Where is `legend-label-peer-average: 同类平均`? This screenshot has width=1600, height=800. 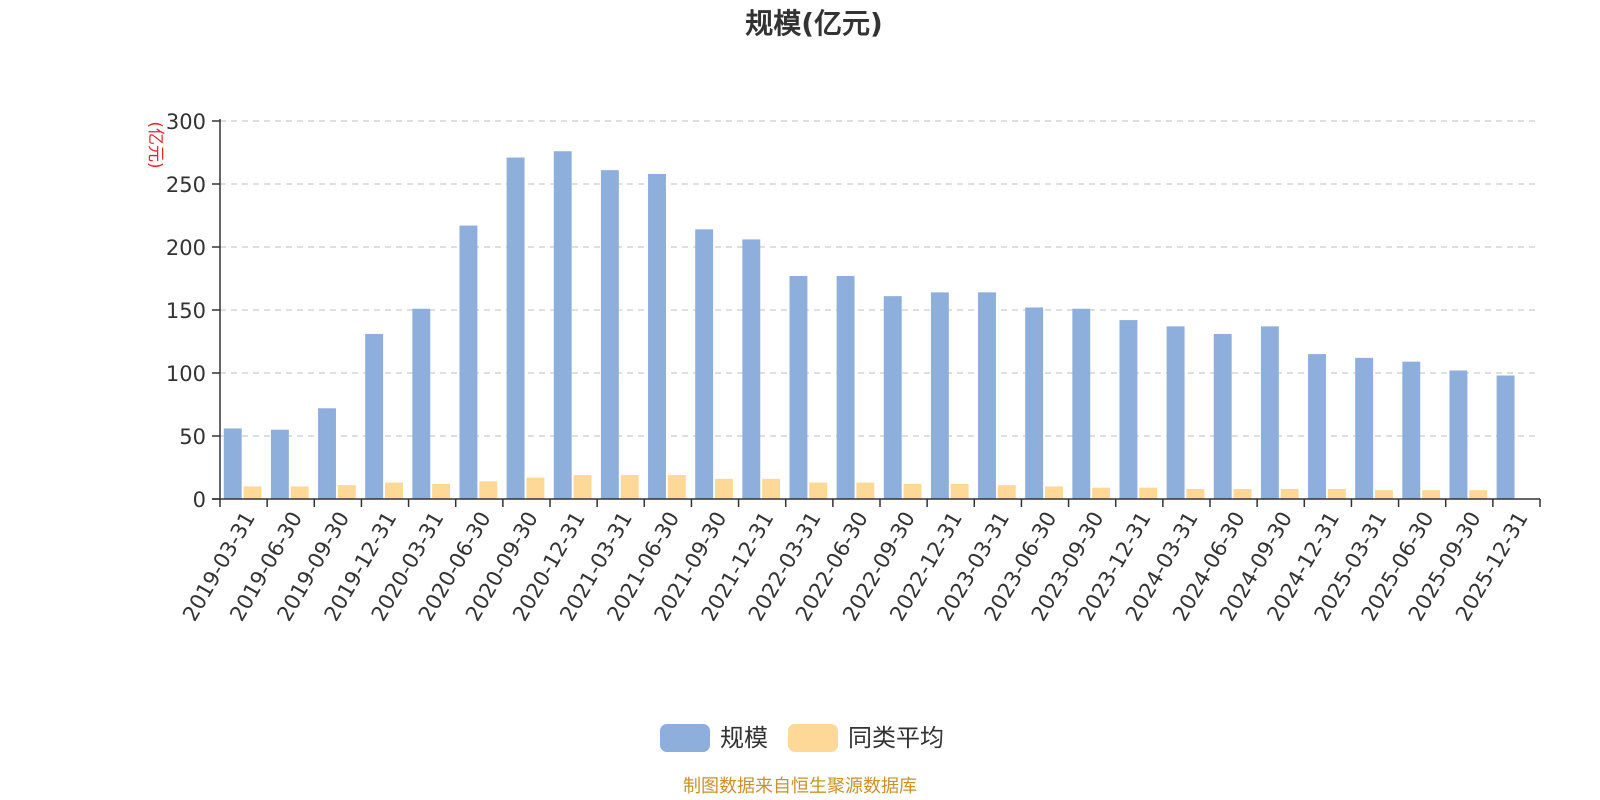
legend-label-peer-average: 同类平均 is located at coordinates (896, 738).